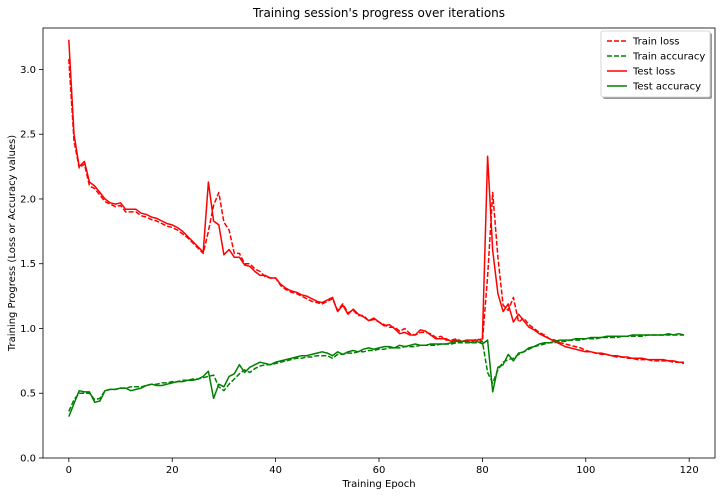 The image size is (720, 496). Describe the element at coordinates (482, 470) in the screenshot. I see `x-tick-label: 80` at that location.